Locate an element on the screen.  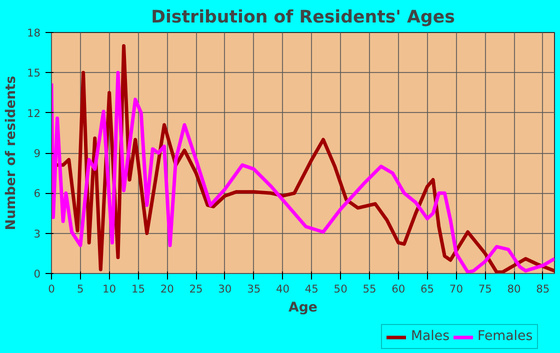
x-tick-label: 35 is located at coordinates (254, 289).